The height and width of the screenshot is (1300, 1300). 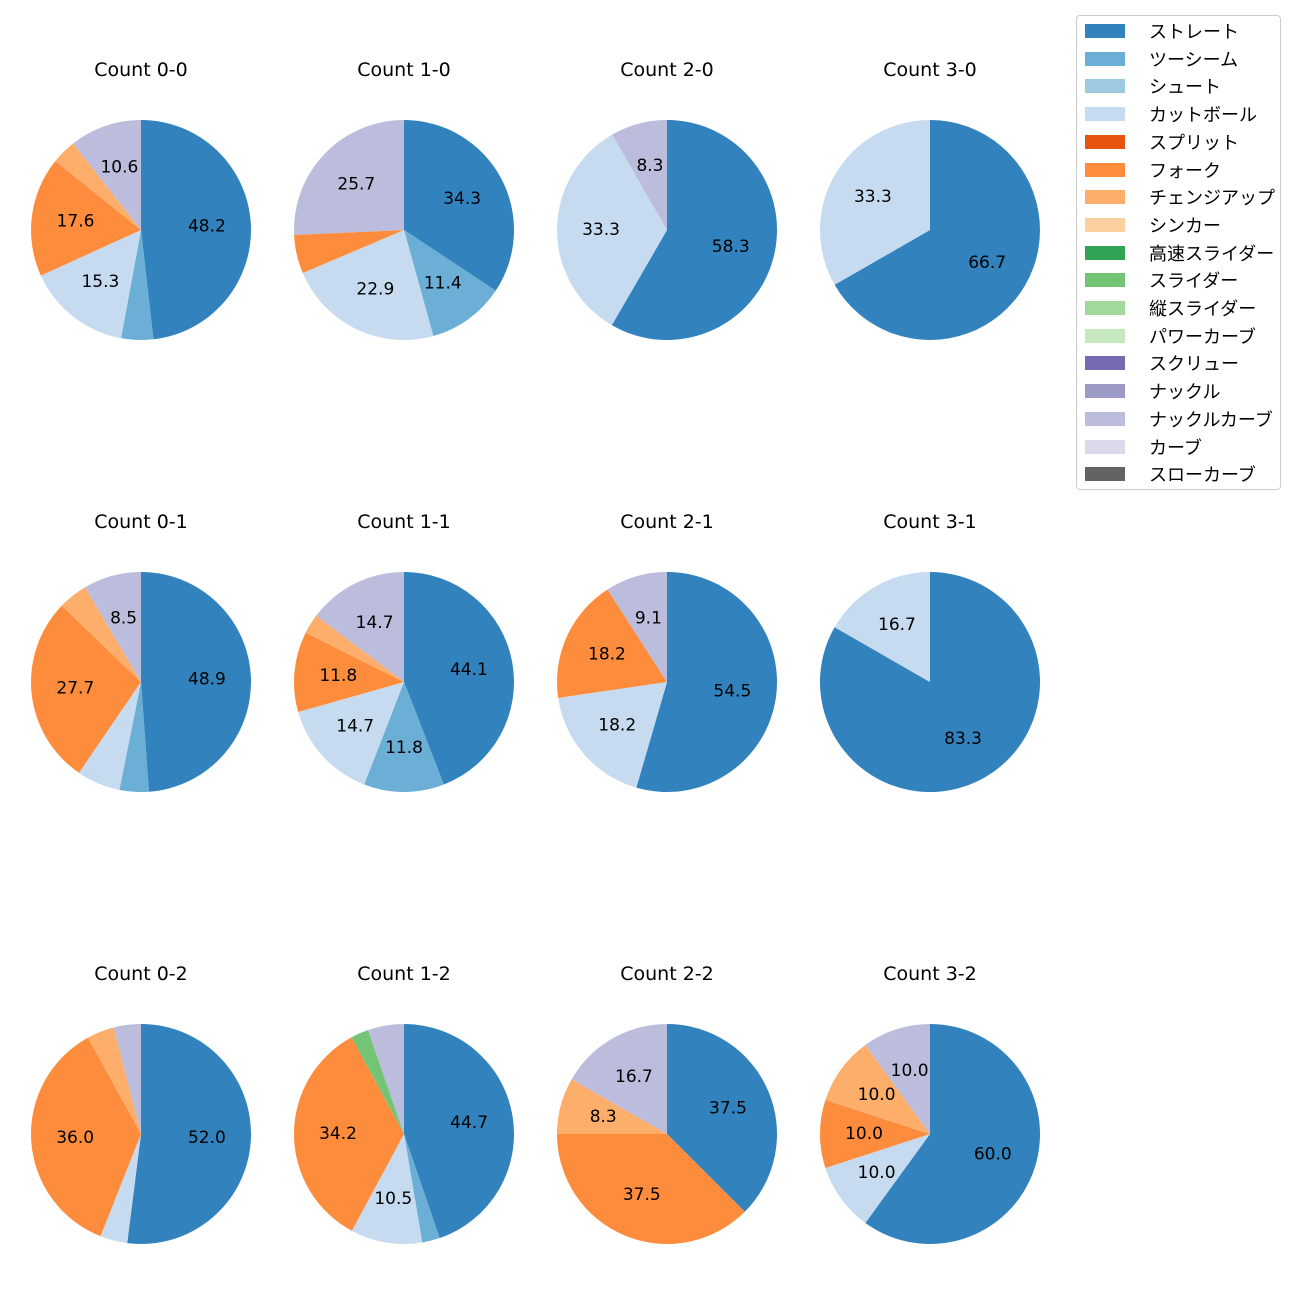 What do you see at coordinates (1185, 393) in the screenshot?
I see `legend-label: ナックル` at bounding box center [1185, 393].